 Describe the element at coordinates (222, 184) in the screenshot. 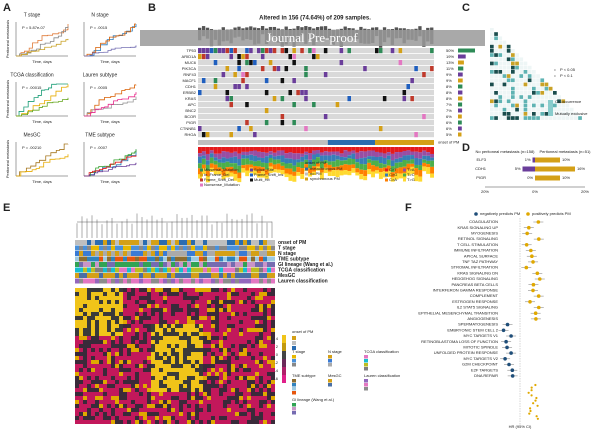

I see `legend-text: Nonsense_Mutation` at that location.